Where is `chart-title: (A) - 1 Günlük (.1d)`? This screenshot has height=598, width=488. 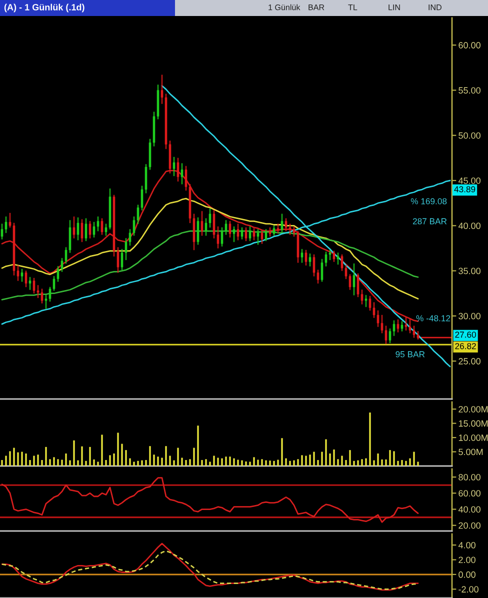 chart-title: (A) - 1 Günlük (.1d) is located at coordinates (44, 8).